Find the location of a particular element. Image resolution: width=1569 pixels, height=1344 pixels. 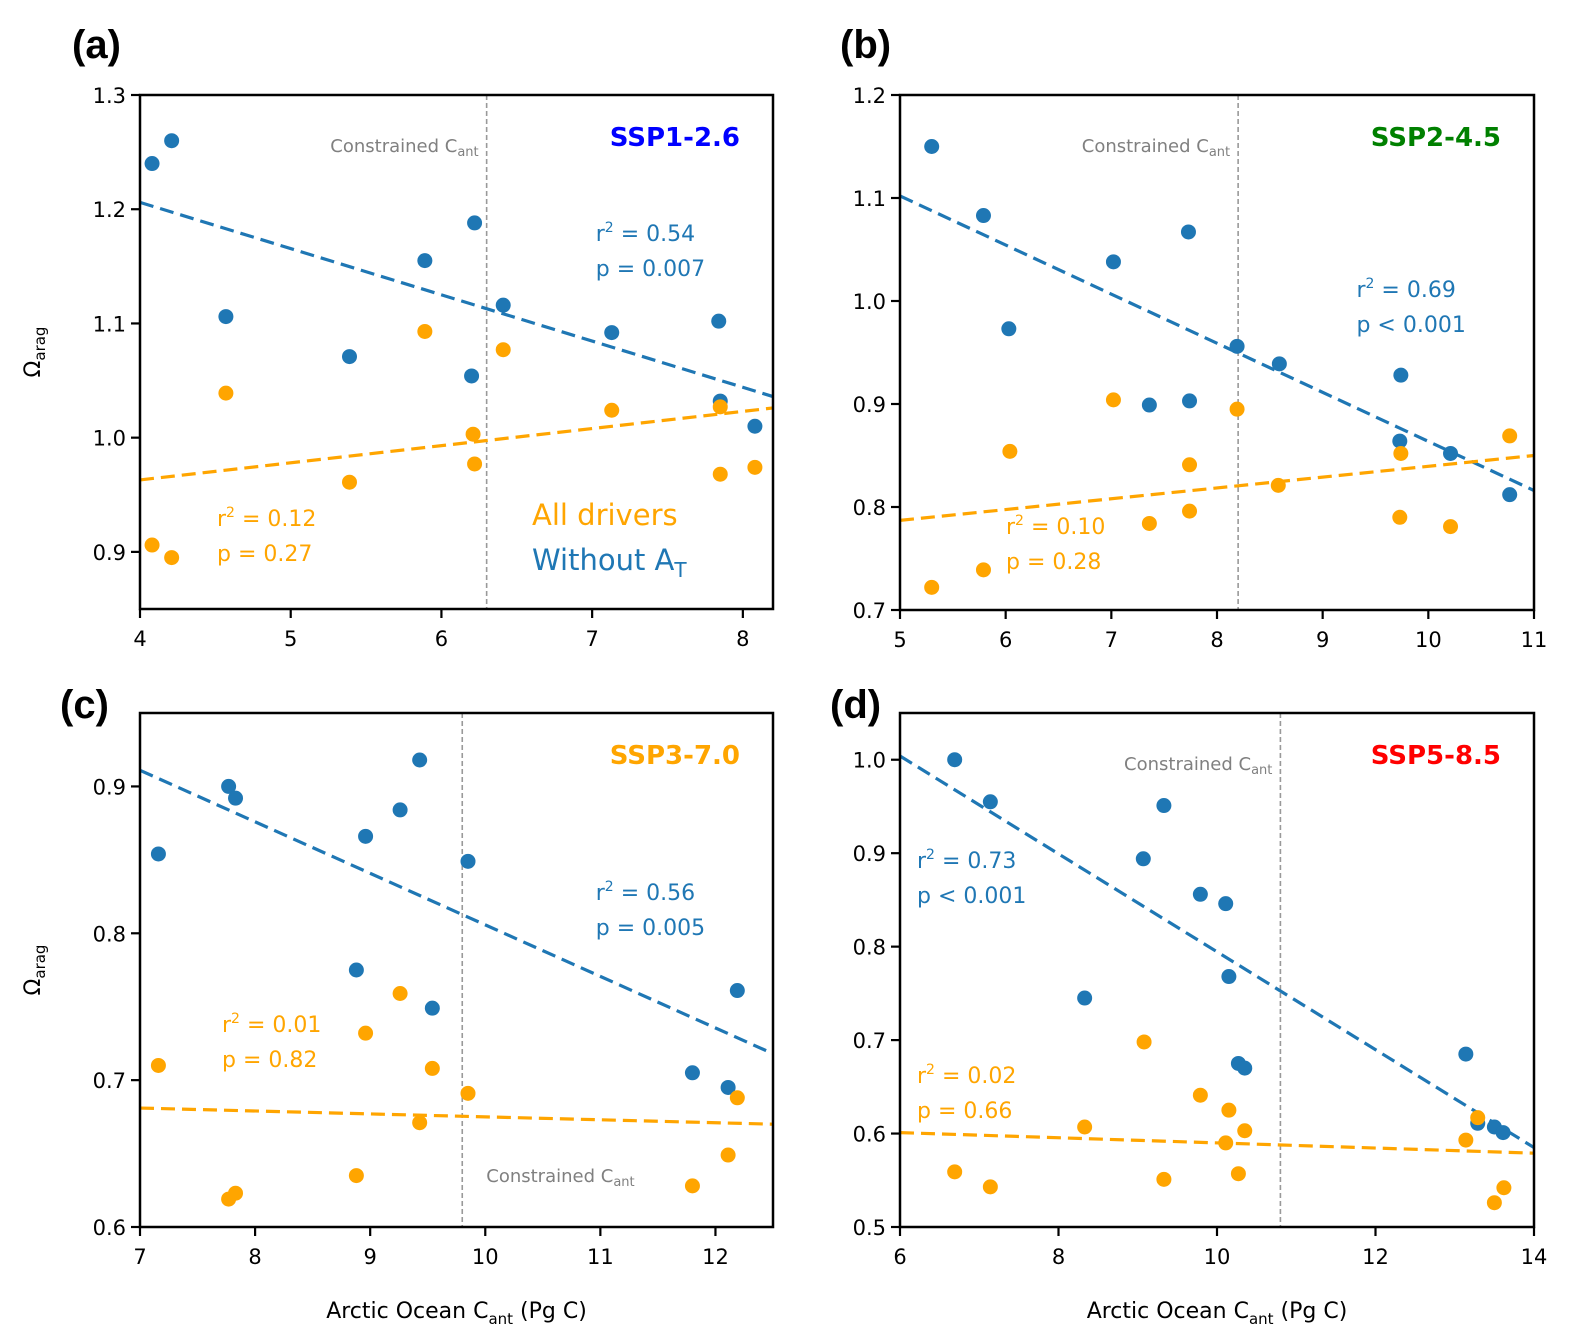

series-all-drivers is located at coordinates (456, 444).